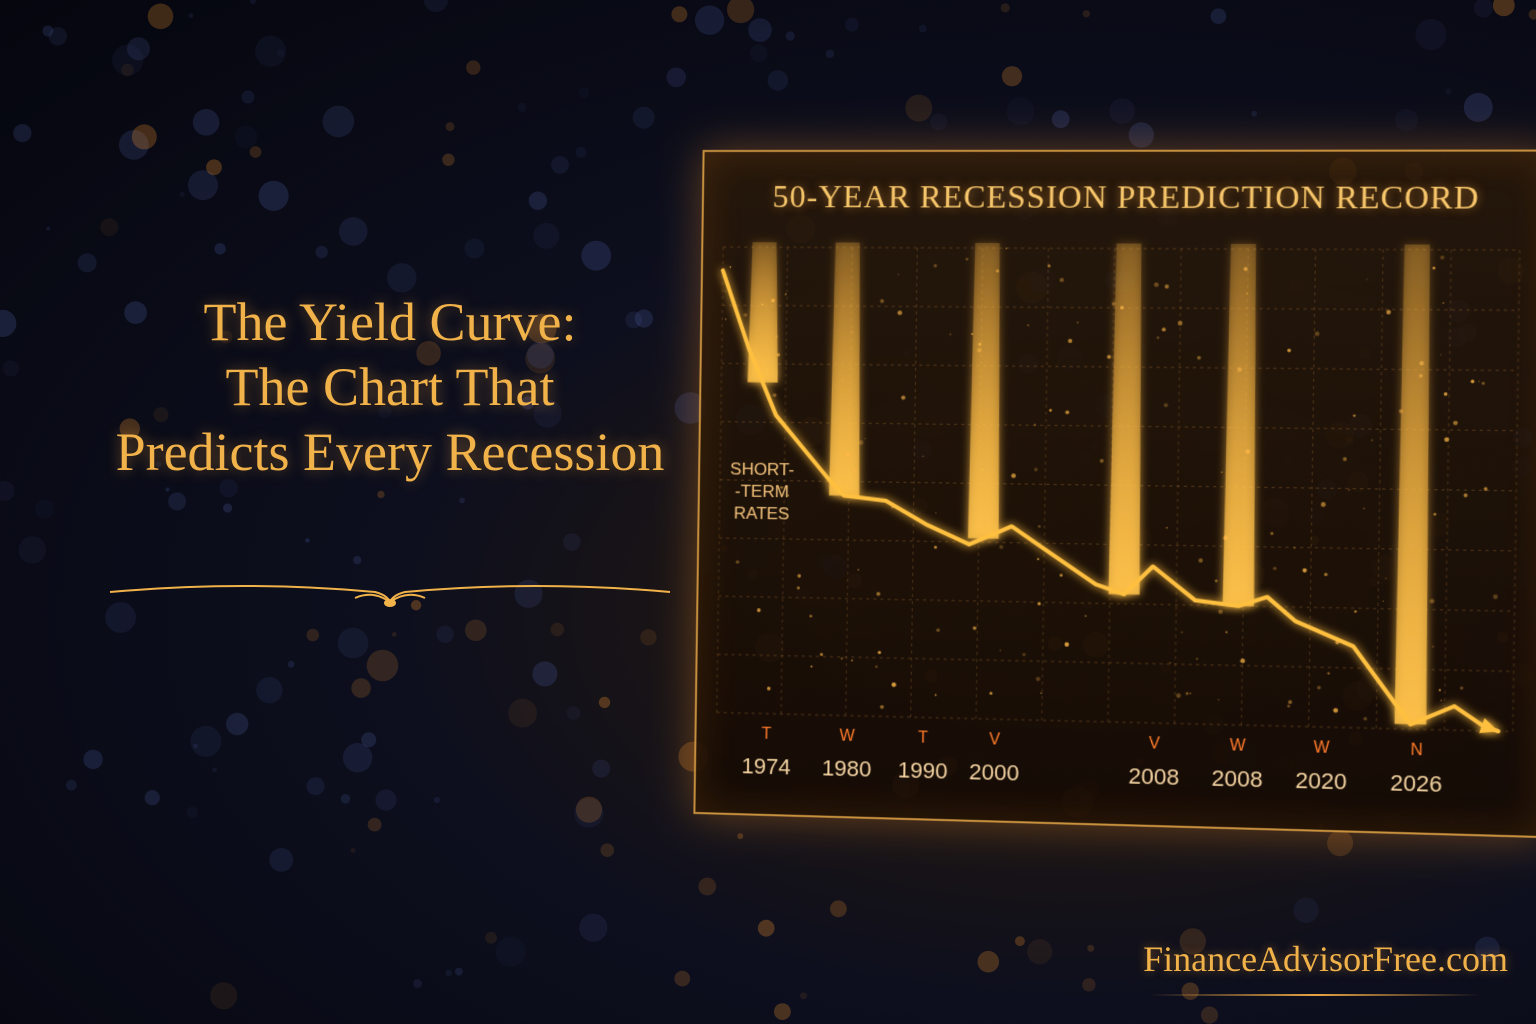  What do you see at coordinates (784, 480) in the screenshot?
I see `grid-line-v` at bounding box center [784, 480].